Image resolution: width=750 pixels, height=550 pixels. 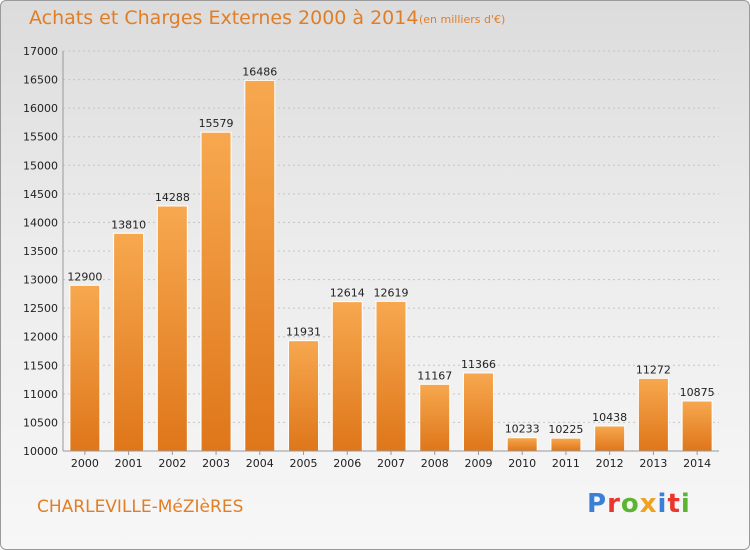 I want to click on x-tick-label: 2012, so click(x=610, y=463).